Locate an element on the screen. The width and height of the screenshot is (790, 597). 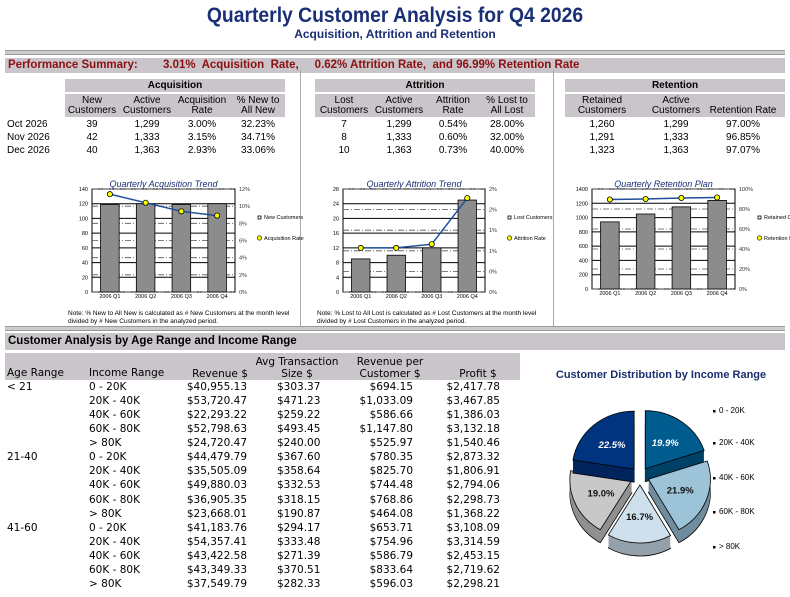
table-cell: $35,505.09 is located at coordinates (216, 471).